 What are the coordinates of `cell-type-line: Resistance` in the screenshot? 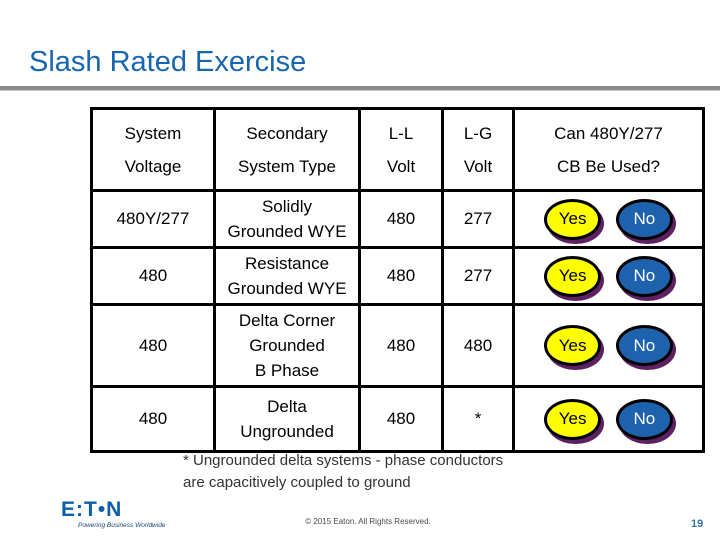 It's located at (287, 263).